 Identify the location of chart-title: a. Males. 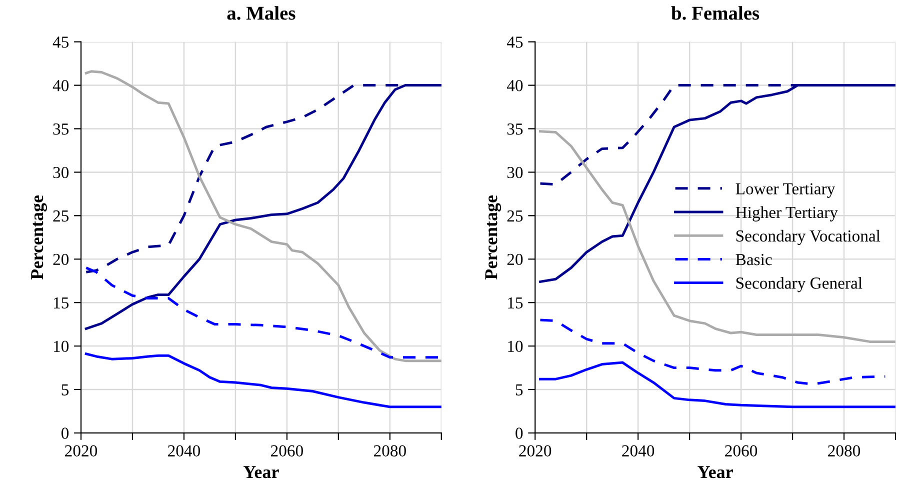
(261, 13).